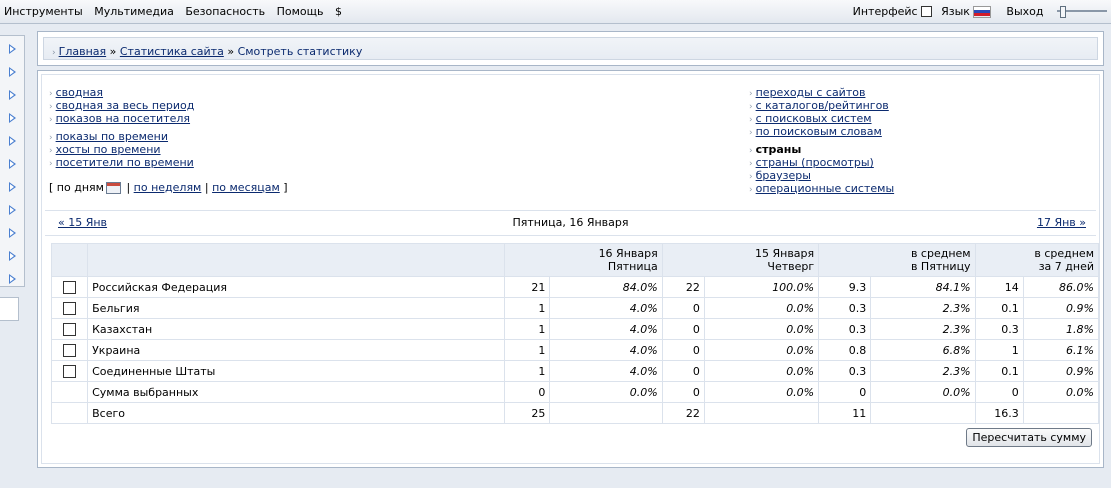  Describe the element at coordinates (981, 11) in the screenshot. I see `russian-flag-icon` at that location.